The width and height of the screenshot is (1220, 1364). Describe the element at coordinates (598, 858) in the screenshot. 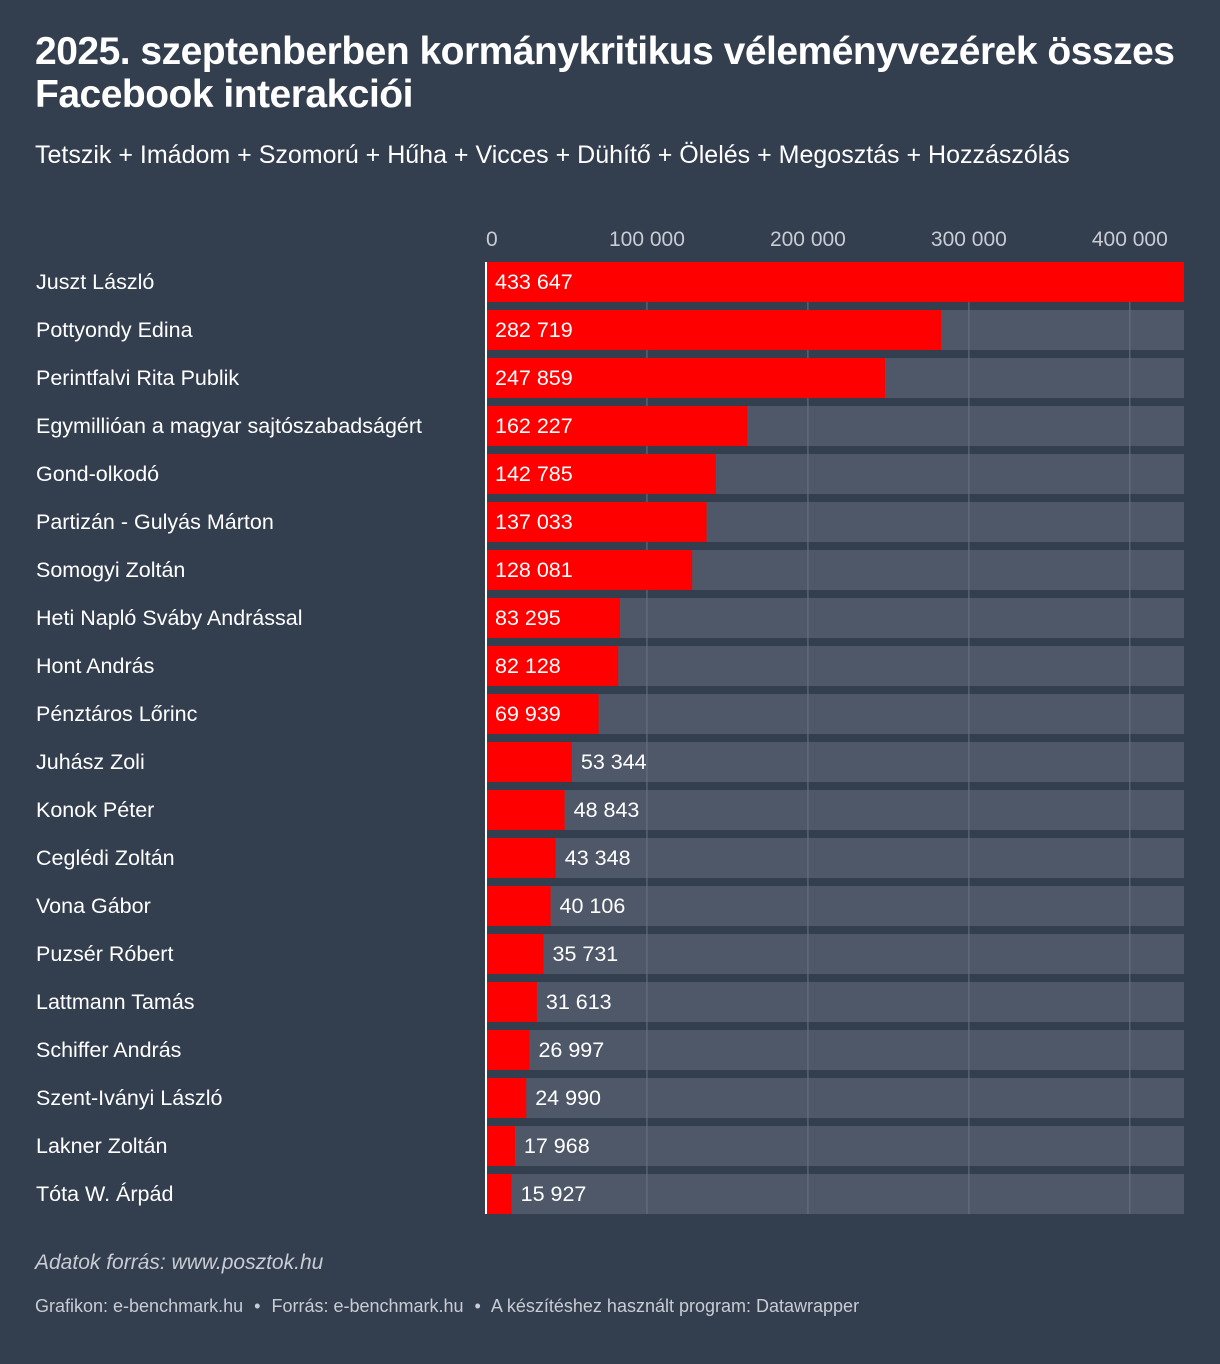

I see `value-label: 43 348` at that location.